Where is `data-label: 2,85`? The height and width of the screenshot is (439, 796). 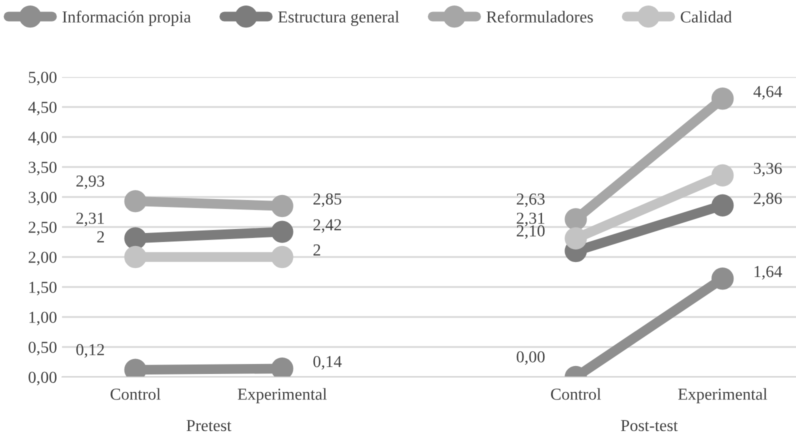 data-label: 2,85 is located at coordinates (327, 200).